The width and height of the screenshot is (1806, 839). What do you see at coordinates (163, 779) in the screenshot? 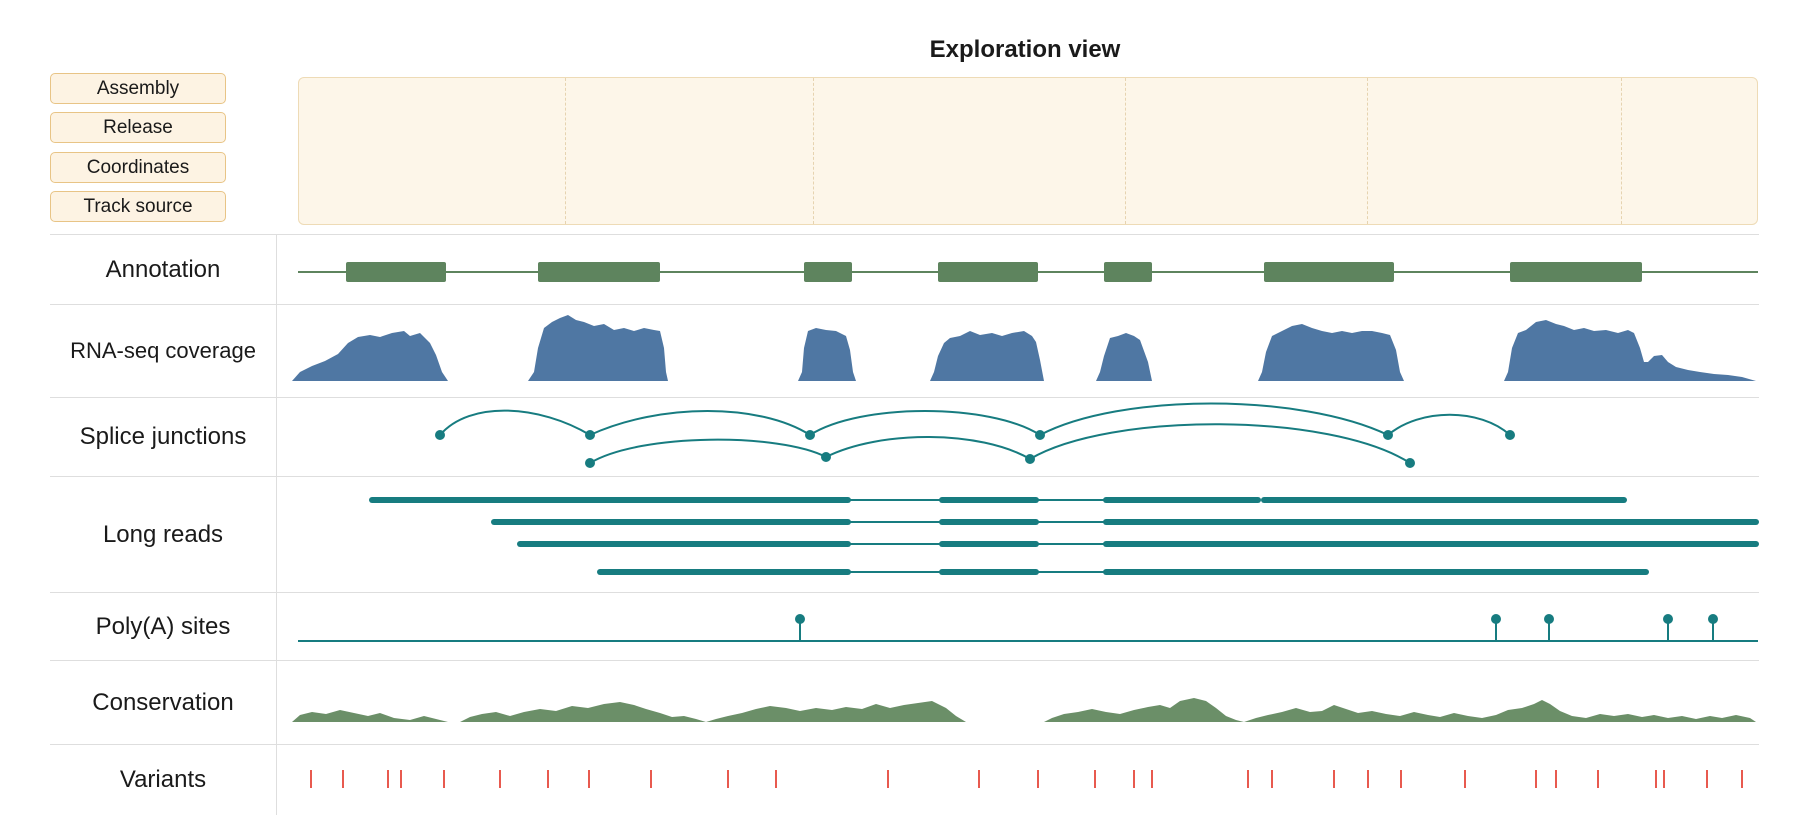
I see `track-label-variants: Variants` at bounding box center [163, 779].